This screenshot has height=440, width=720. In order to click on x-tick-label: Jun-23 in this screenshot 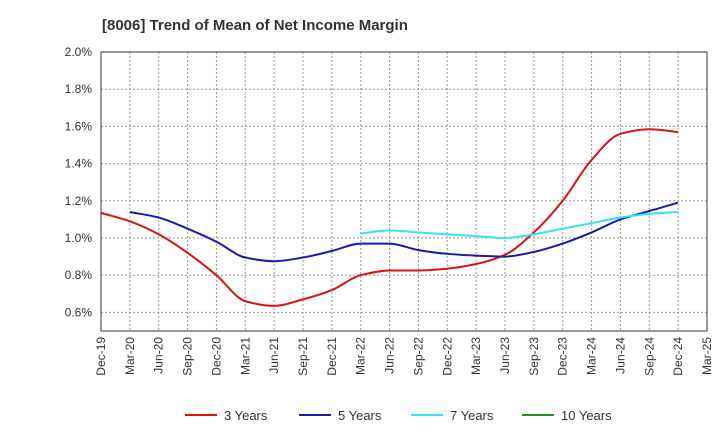, I will do `click(505, 355)`.